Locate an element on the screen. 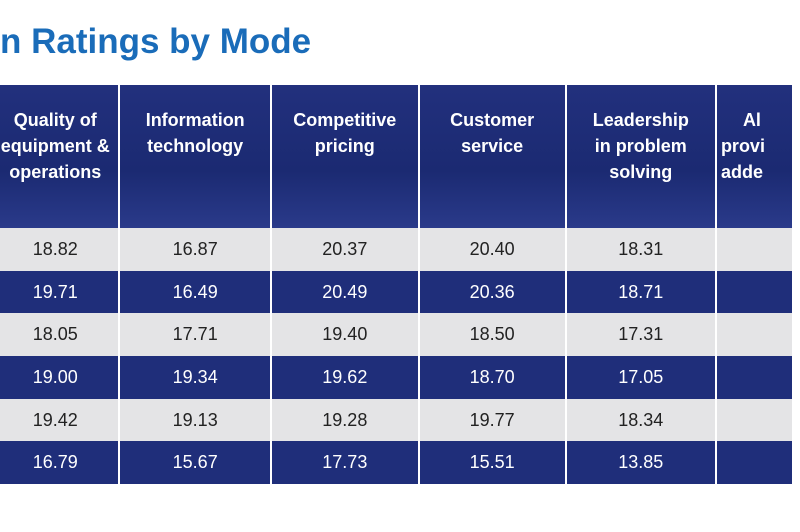  header-line: technology is located at coordinates (195, 146).